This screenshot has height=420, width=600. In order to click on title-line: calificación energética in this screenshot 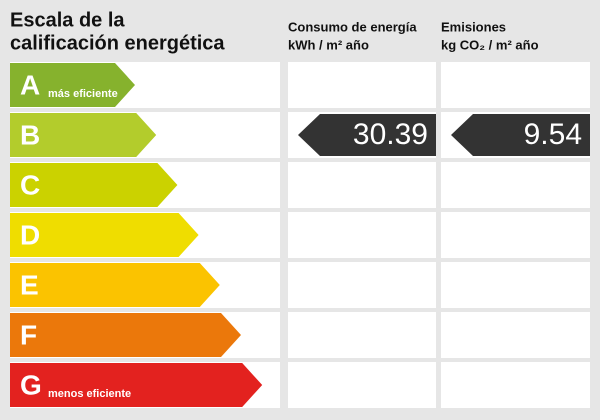, I will do `click(117, 43)`.